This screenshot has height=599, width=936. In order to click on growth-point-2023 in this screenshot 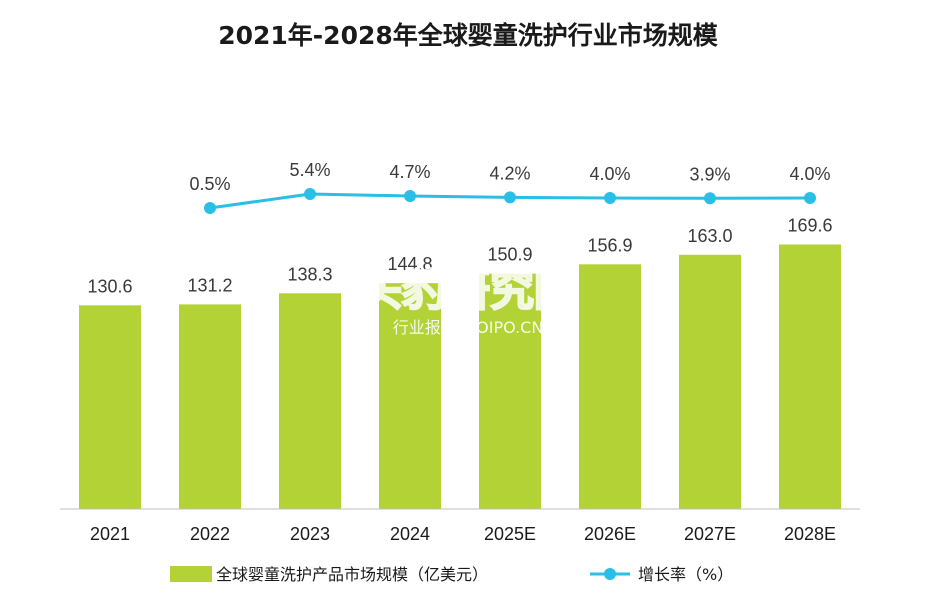, I will do `click(310, 194)`.